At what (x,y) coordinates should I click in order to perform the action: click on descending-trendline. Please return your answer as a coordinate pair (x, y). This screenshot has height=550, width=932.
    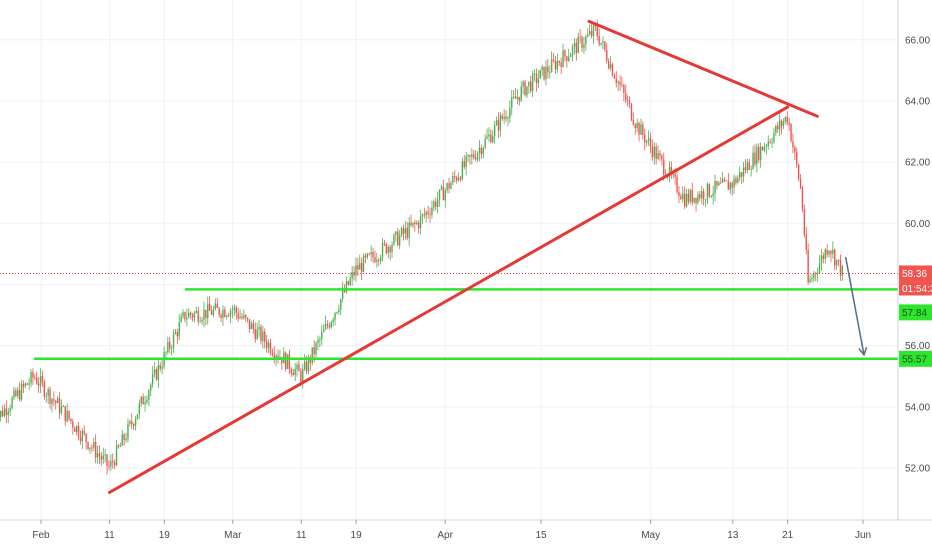
    Looking at the image, I should click on (703, 68).